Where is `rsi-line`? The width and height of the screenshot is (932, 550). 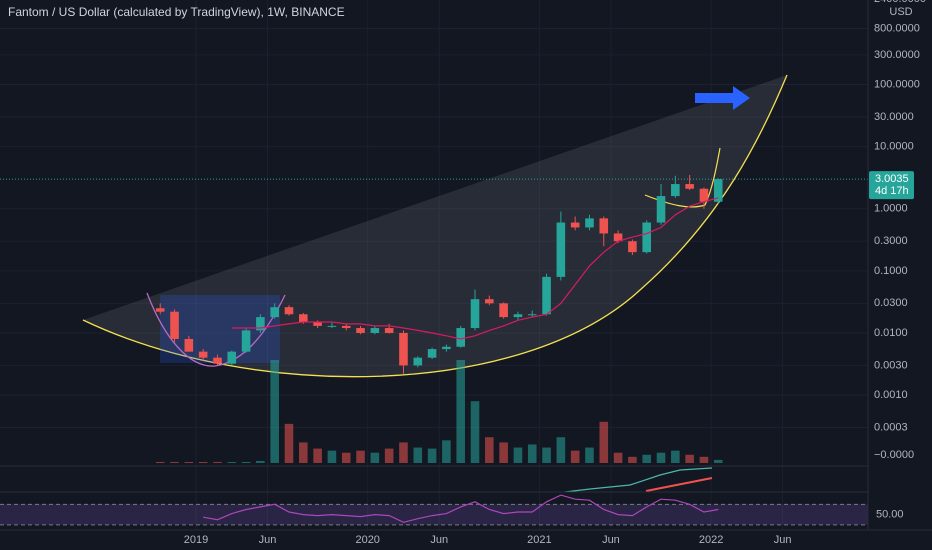 rsi-line is located at coordinates (461, 508).